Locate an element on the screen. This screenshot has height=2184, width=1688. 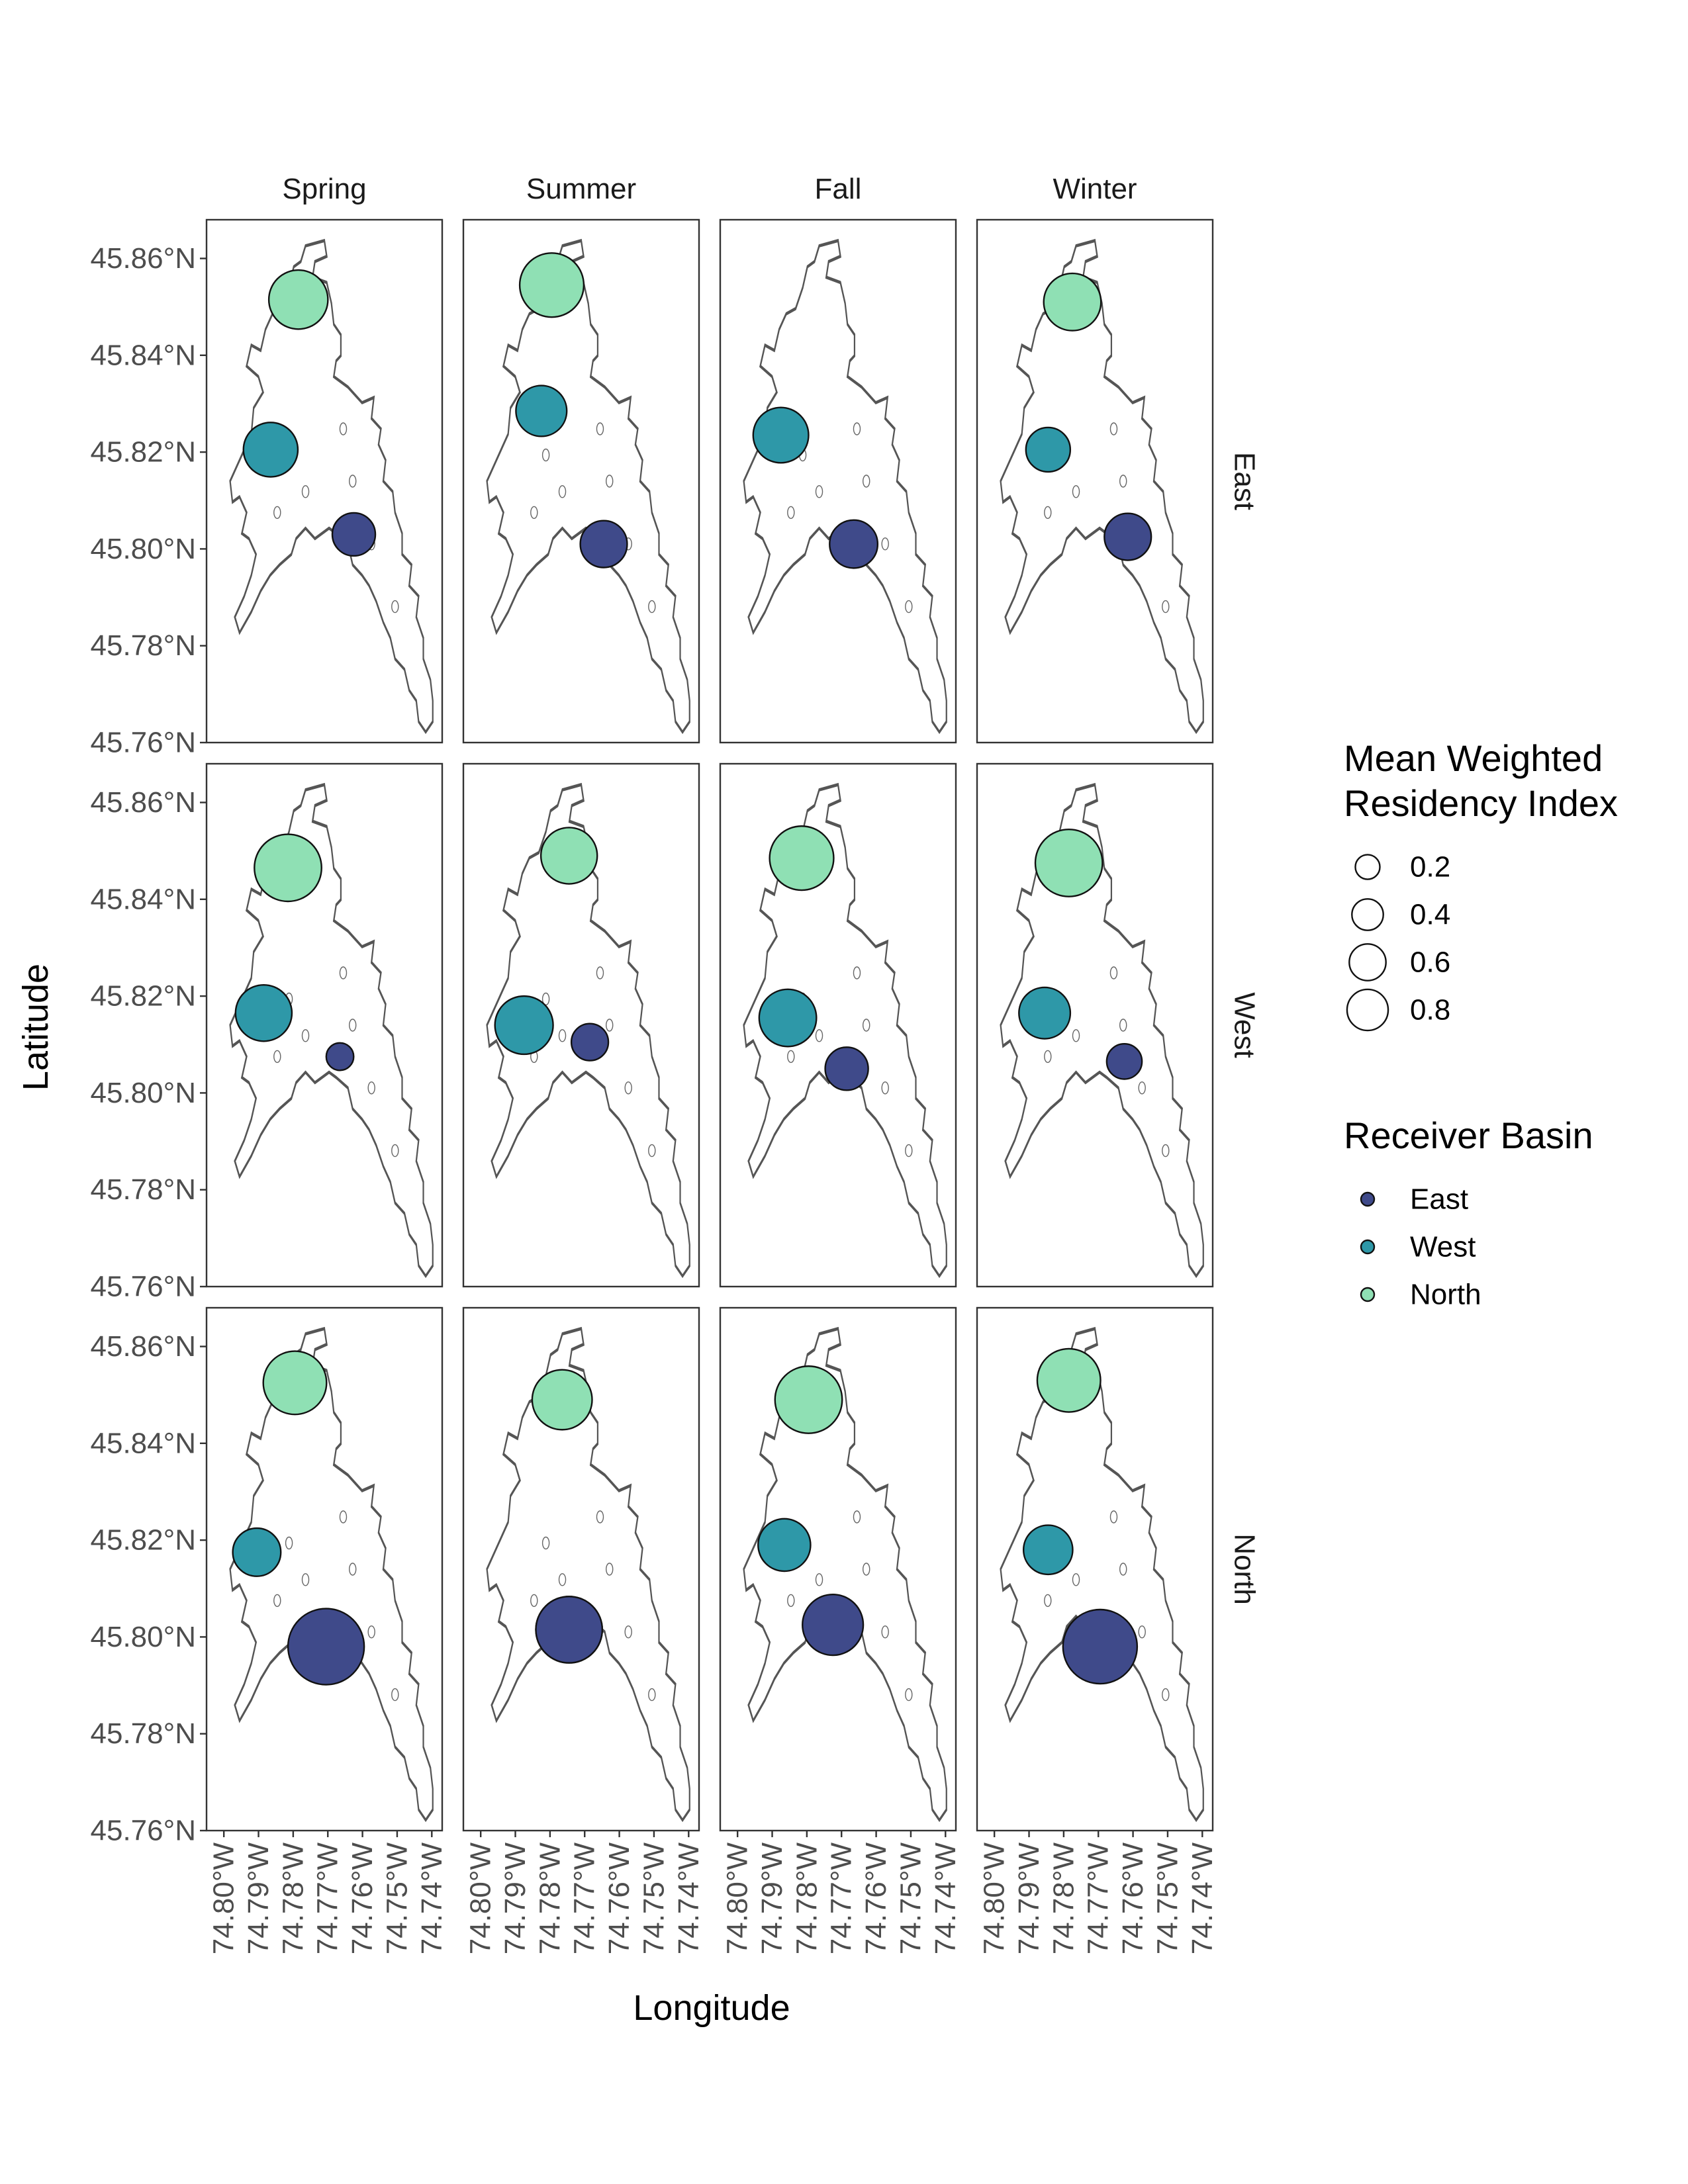
panel-east-spring is located at coordinates (324, 481).